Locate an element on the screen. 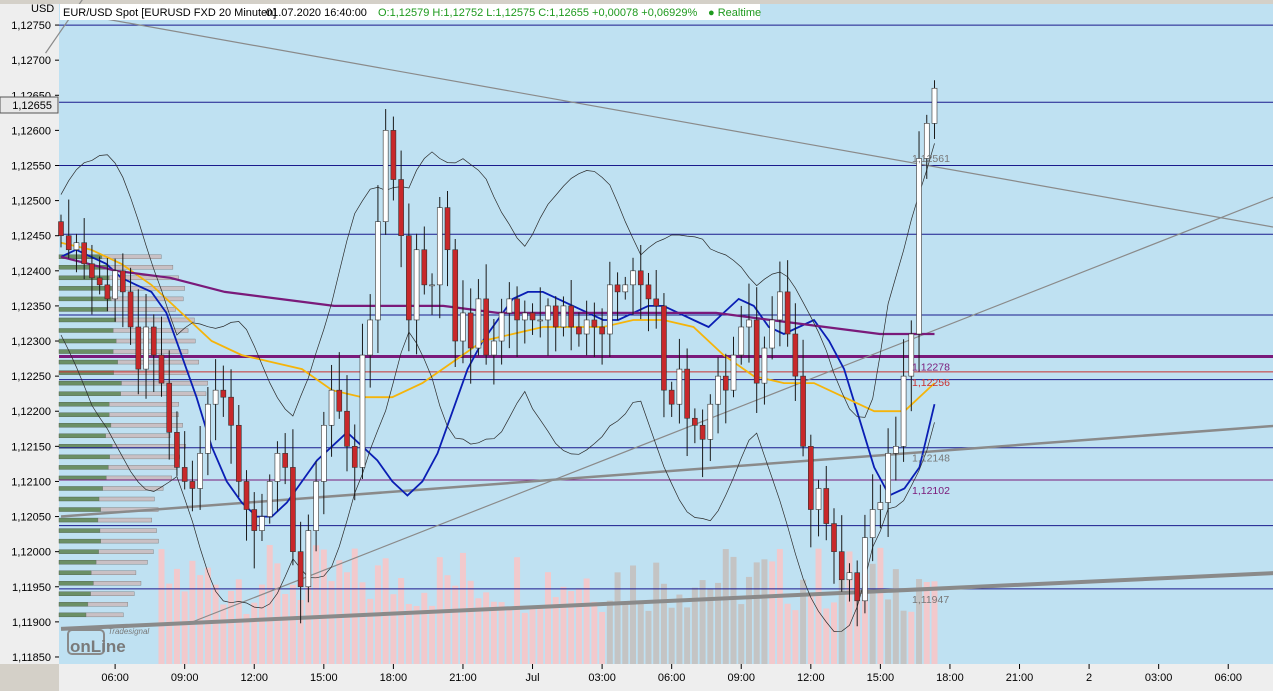 This screenshot has height=691, width=1273. price-axis is located at coordinates (29, 334).